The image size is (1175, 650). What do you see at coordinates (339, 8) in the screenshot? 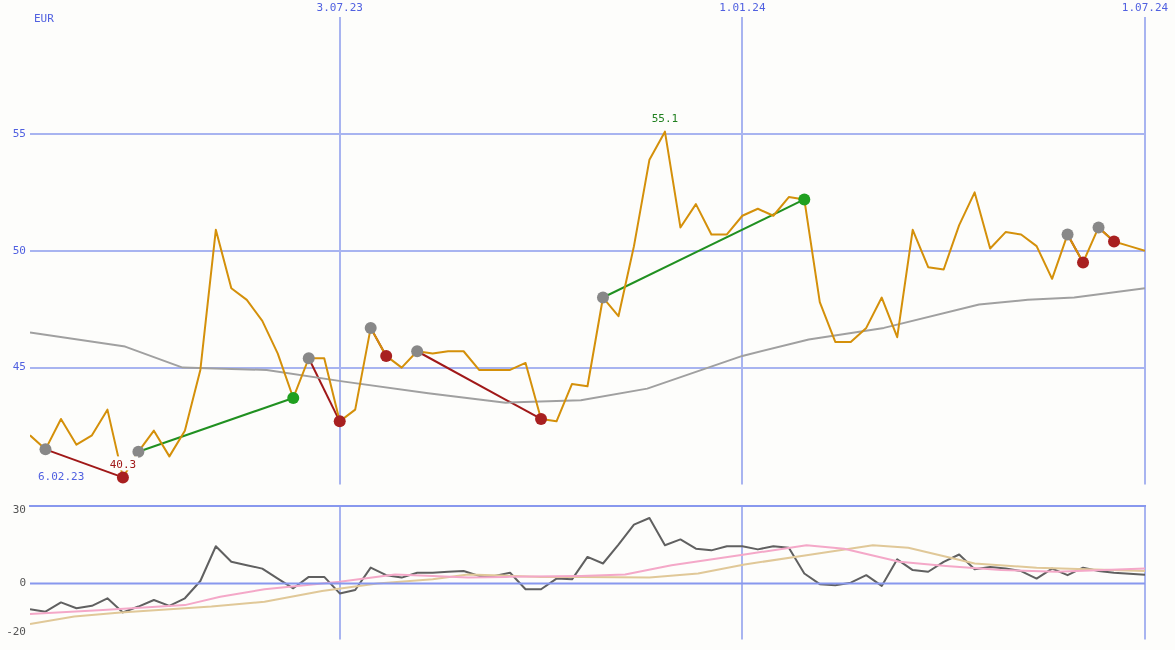
I see `x-tick-label: 3.07.23` at bounding box center [339, 8].